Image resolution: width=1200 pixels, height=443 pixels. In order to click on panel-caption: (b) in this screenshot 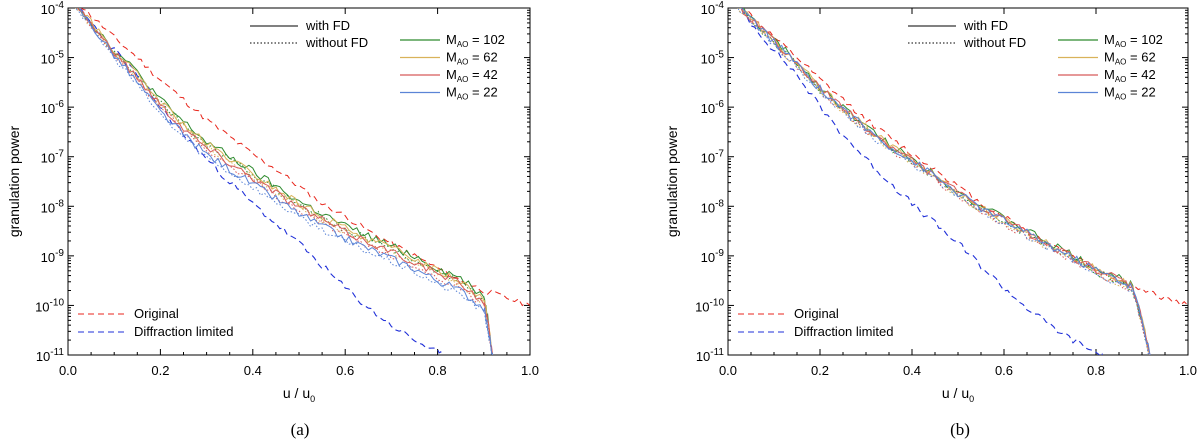, I will do `click(960, 429)`.